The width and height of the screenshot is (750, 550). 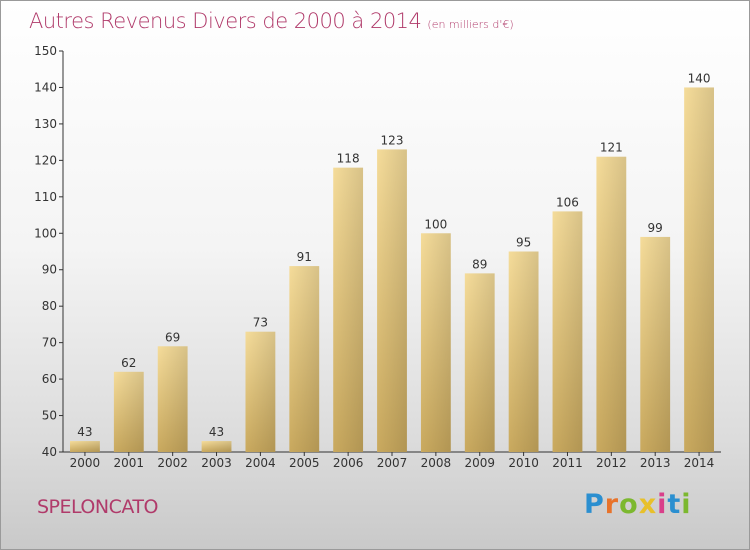 What do you see at coordinates (479, 264) in the screenshot?
I see `bar-value-label: 89` at bounding box center [479, 264].